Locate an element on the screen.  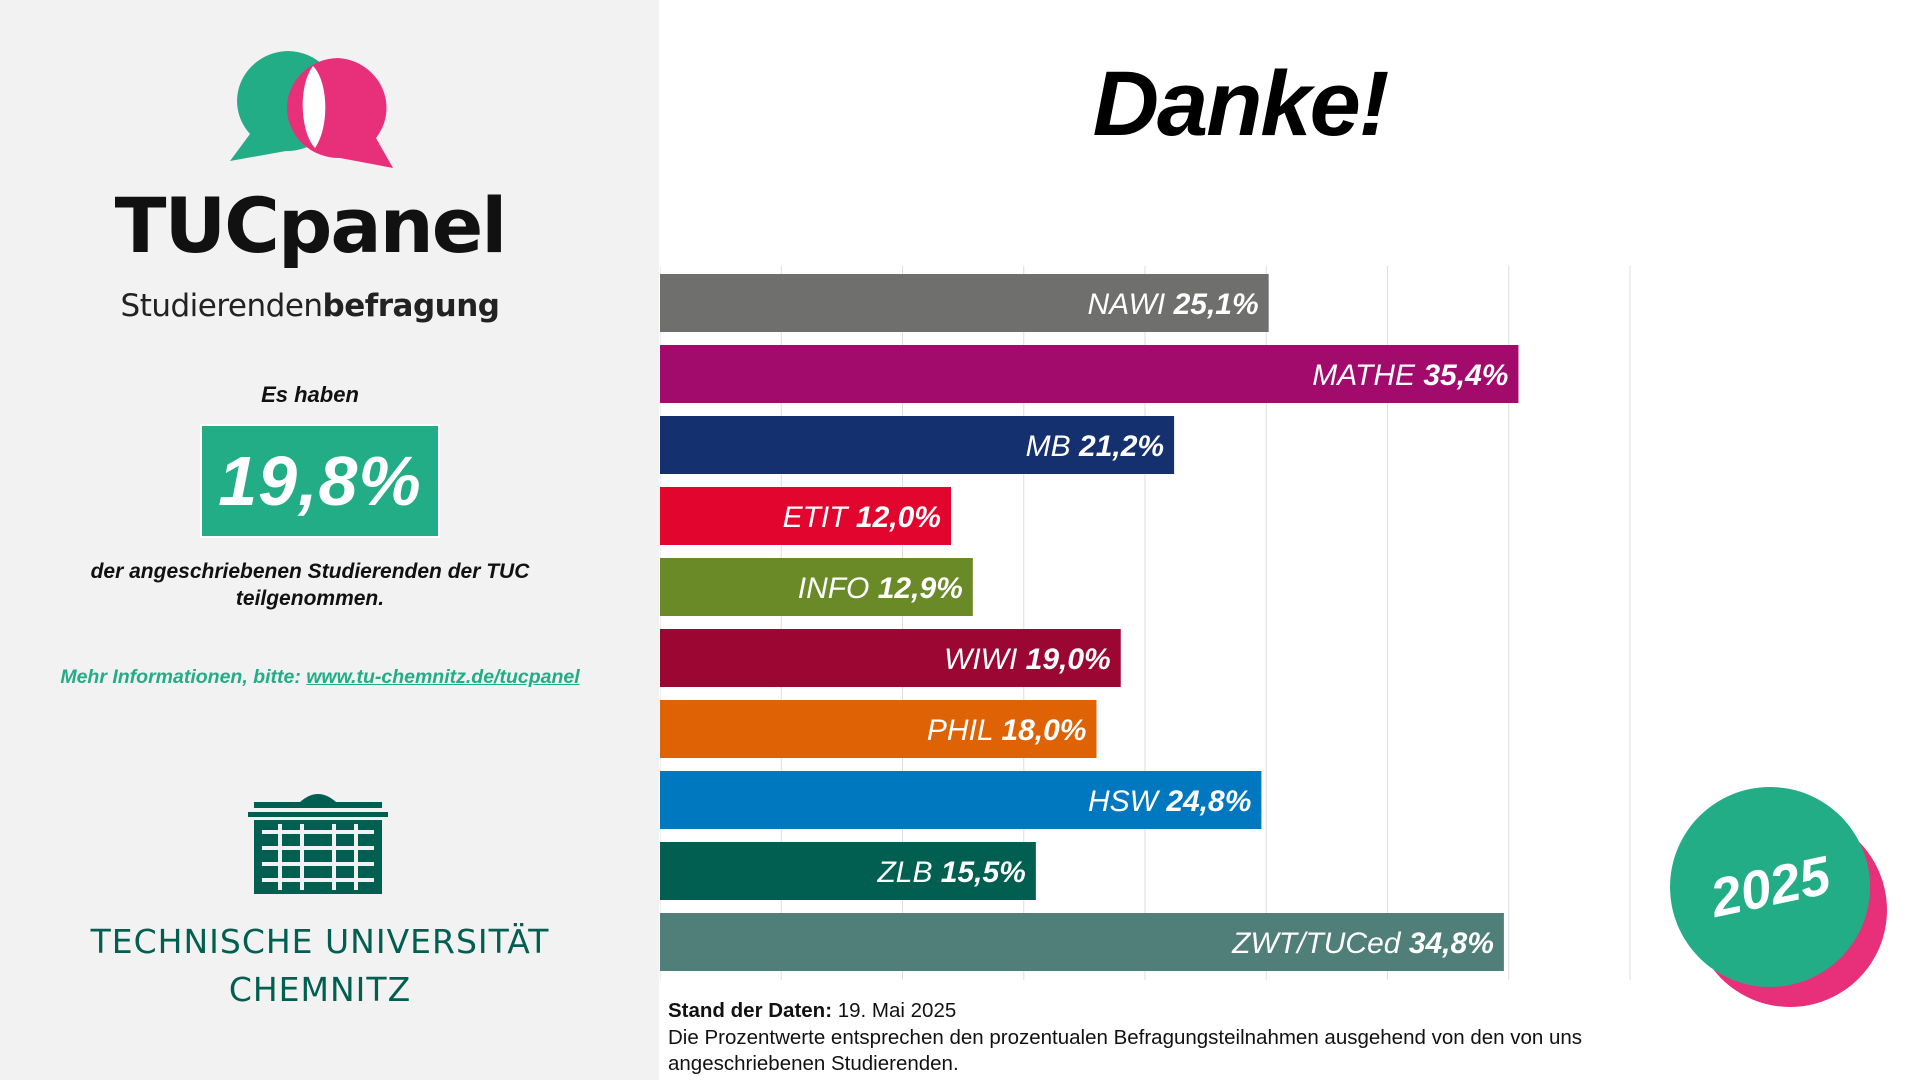
bar-zlb is located at coordinates (848, 871).